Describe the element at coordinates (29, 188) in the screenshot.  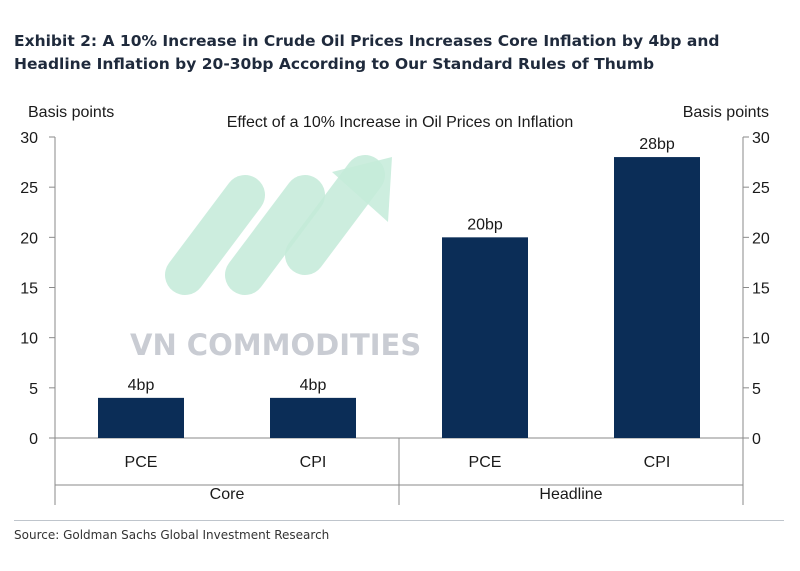
I see `left-tick-label: 25` at that location.